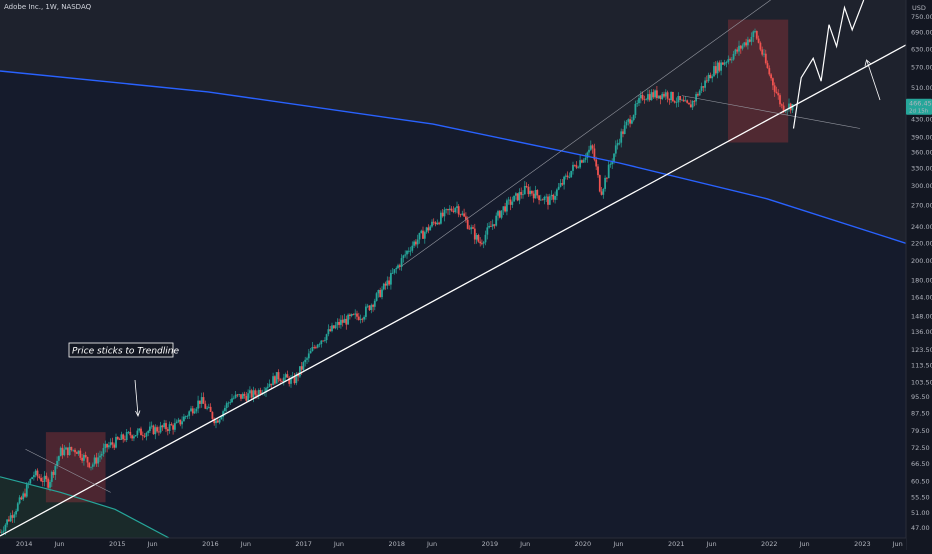 The width and height of the screenshot is (932, 554). Describe the element at coordinates (617, 544) in the screenshot. I see `time-tick-label: Jun` at that location.